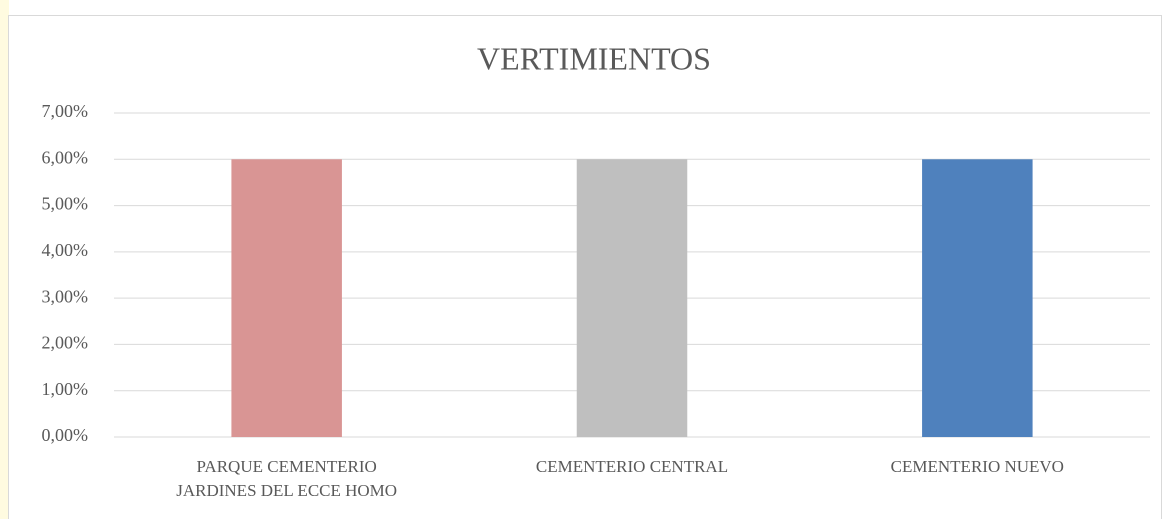  I want to click on y-tick-label: 6,00%, so click(65, 157).